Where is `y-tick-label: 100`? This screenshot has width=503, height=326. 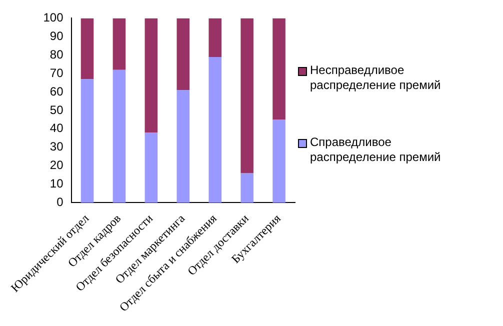 y-tick-label: 100 is located at coordinates (53, 17).